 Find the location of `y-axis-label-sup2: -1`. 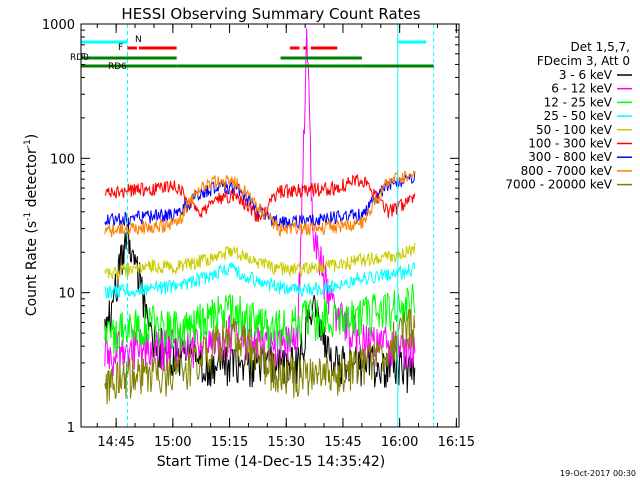

y-axis-label-sup2: -1 is located at coordinates (28, 143).